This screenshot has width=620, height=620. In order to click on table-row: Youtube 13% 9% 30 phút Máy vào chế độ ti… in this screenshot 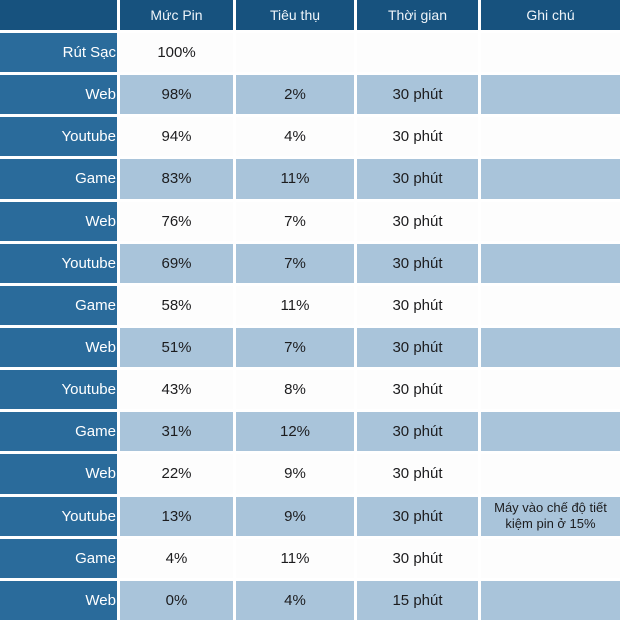, I will do `click(310, 516)`.